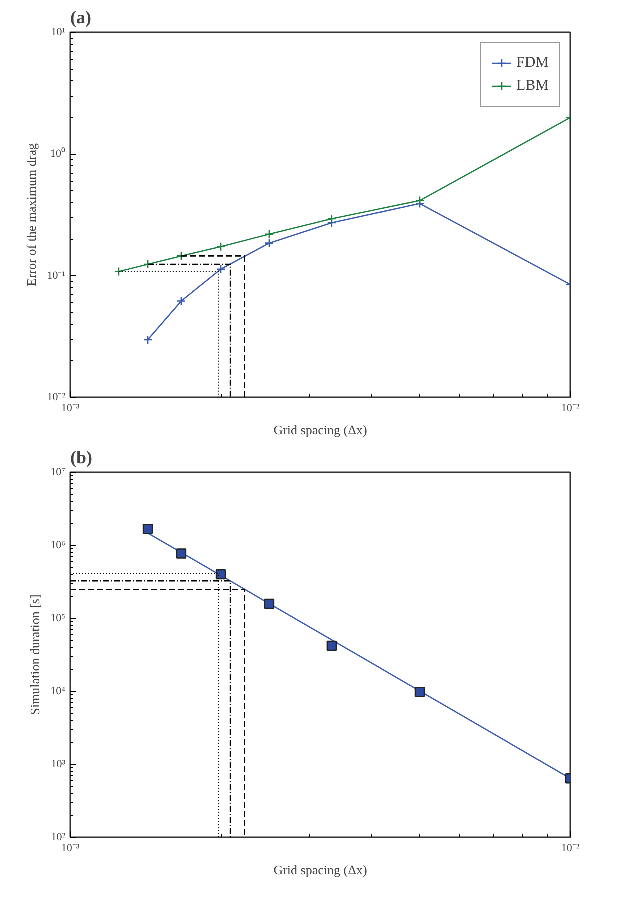 This screenshot has width=625, height=900. Describe the element at coordinates (81, 18) in the screenshot. I see `chart-title: (a)` at that location.